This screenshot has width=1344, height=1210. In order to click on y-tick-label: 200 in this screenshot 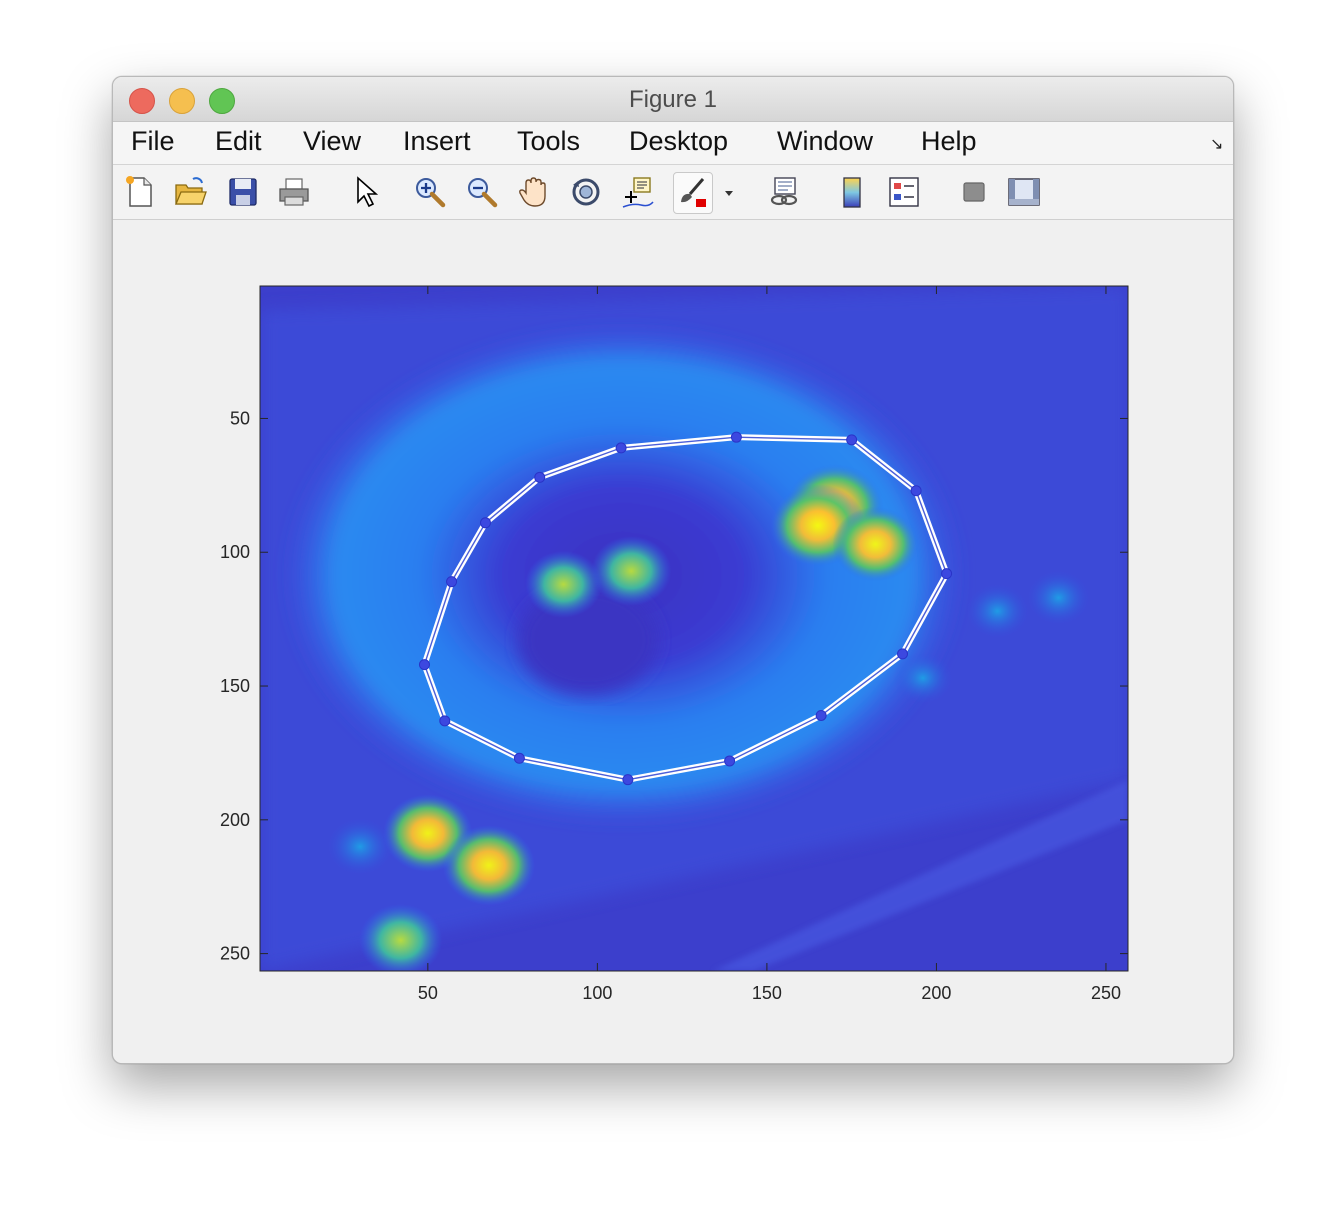, I will do `click(235, 820)`.